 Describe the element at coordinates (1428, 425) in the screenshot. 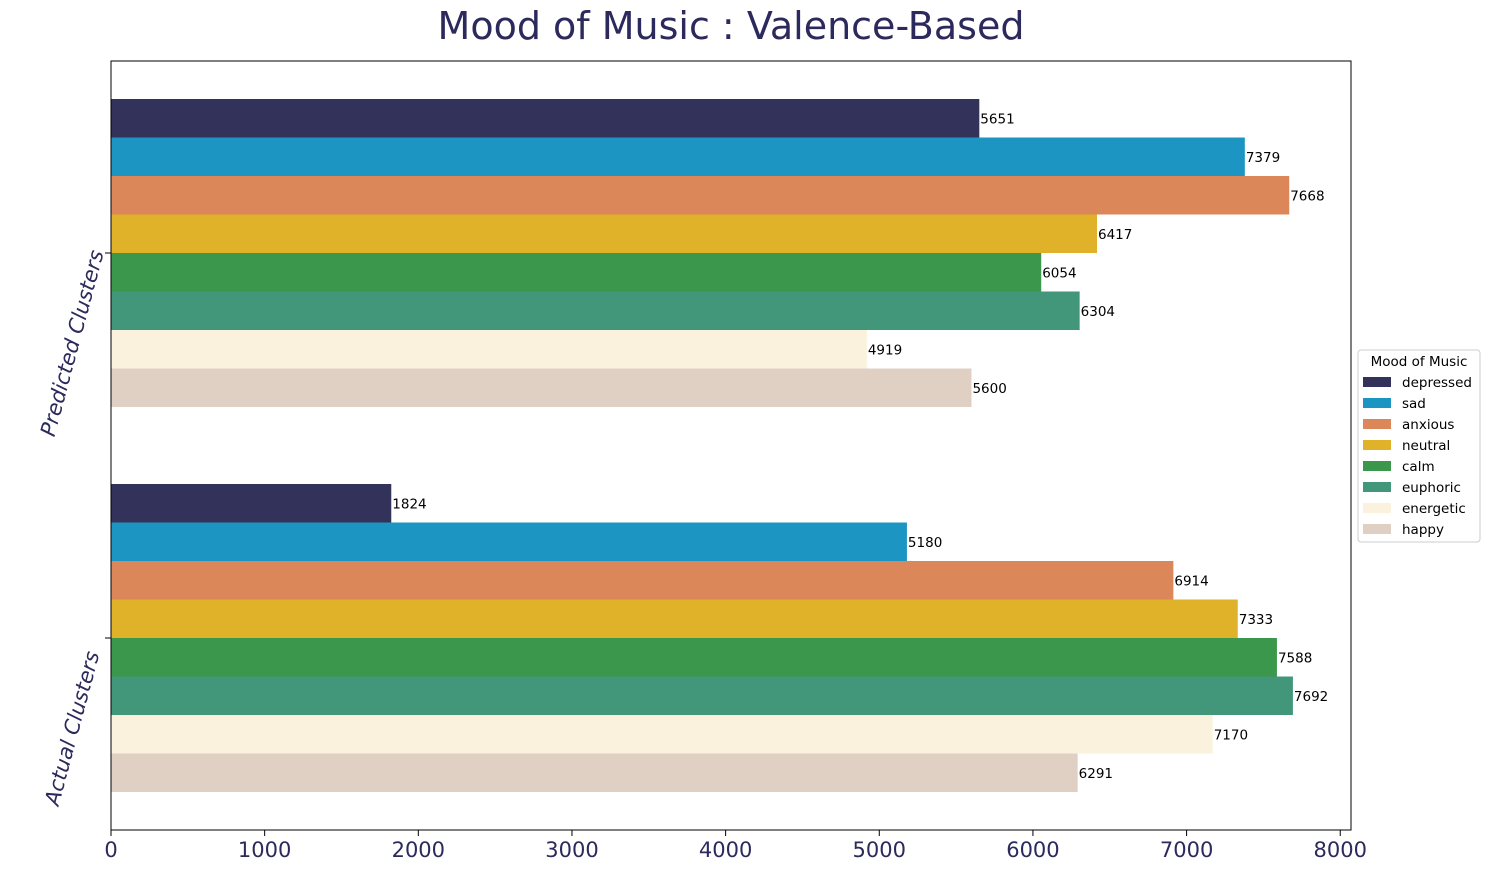

I see `legend-label-anxious: anxious` at that location.